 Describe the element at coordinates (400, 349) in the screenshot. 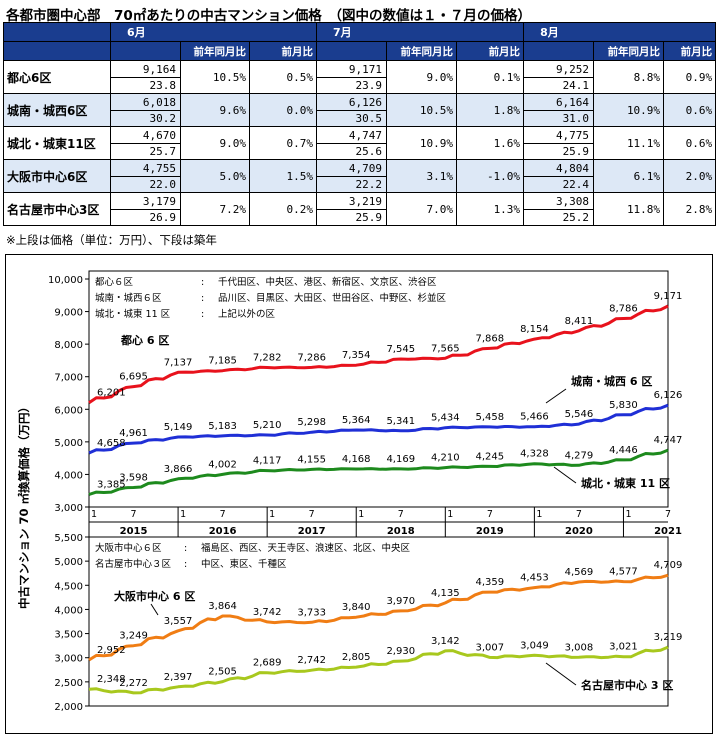

I see `data-label: 7,545` at that location.